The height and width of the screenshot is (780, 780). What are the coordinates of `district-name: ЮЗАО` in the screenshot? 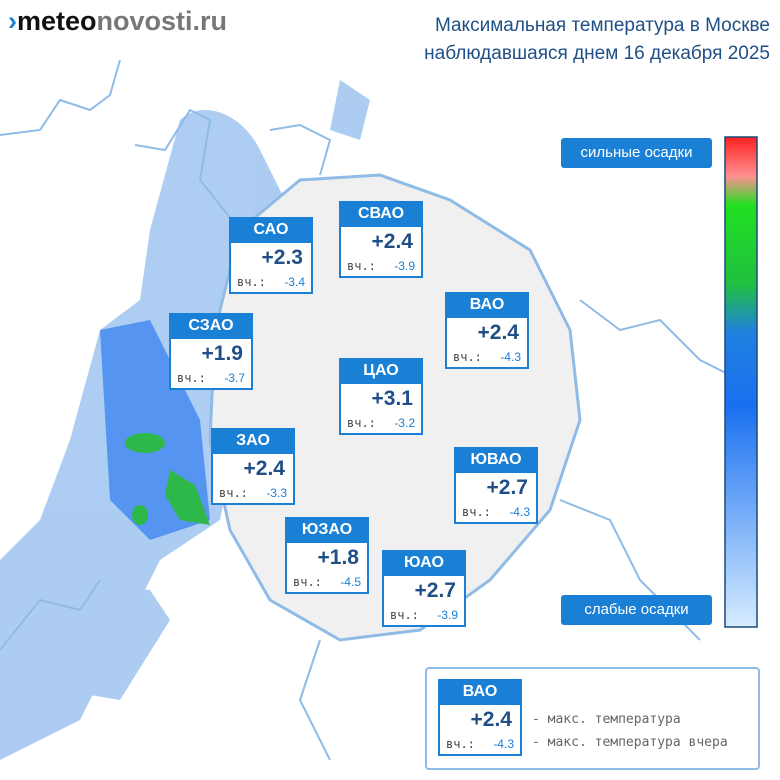 It's located at (327, 530).